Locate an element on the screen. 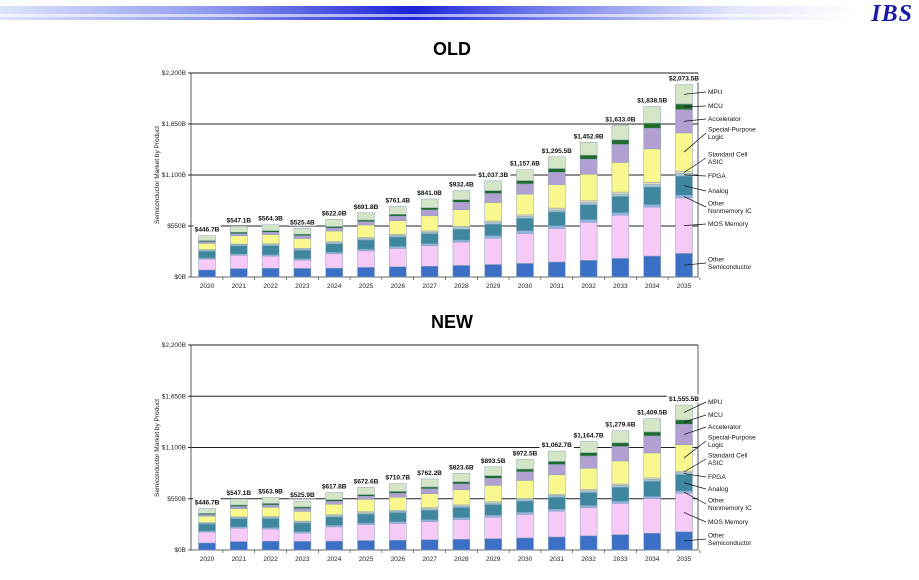  total-label: $762.2B is located at coordinates (429, 473).